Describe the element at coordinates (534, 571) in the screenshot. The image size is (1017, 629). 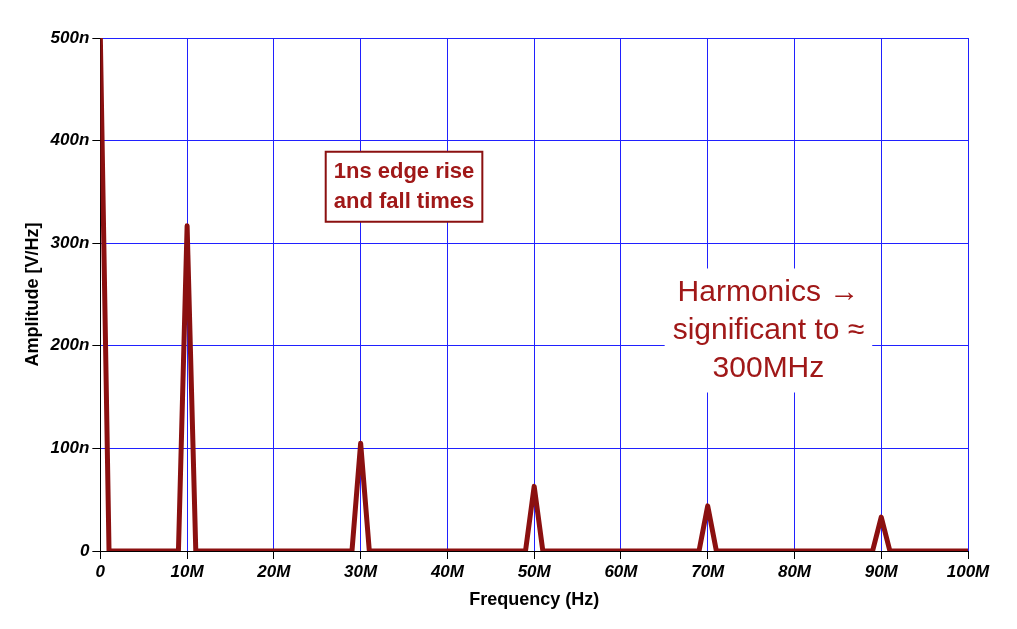
I see `x-tick-label: 50M` at that location.